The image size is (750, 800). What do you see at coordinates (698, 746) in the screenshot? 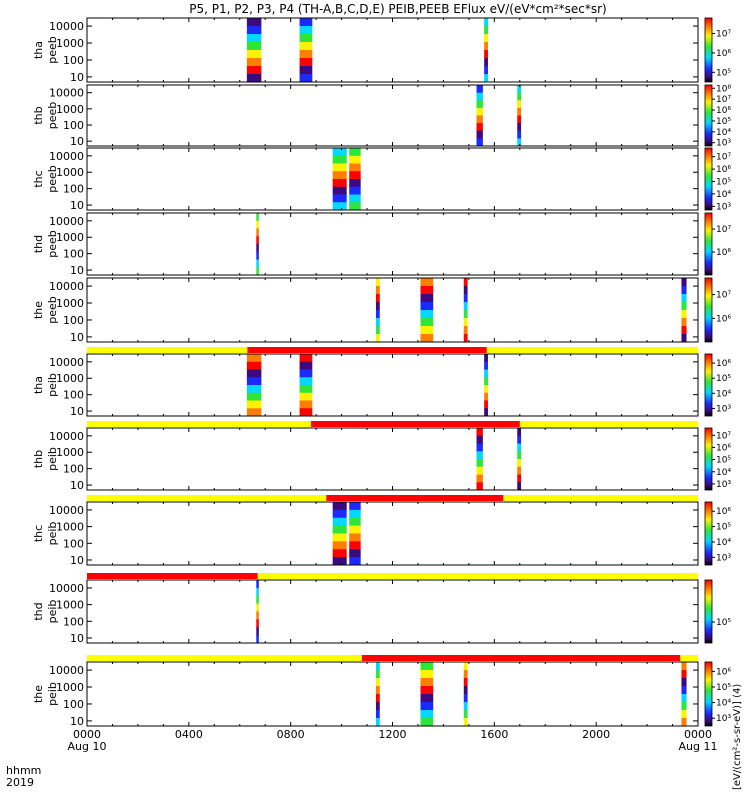
I see `x-date-label: Aug 11` at bounding box center [698, 746].